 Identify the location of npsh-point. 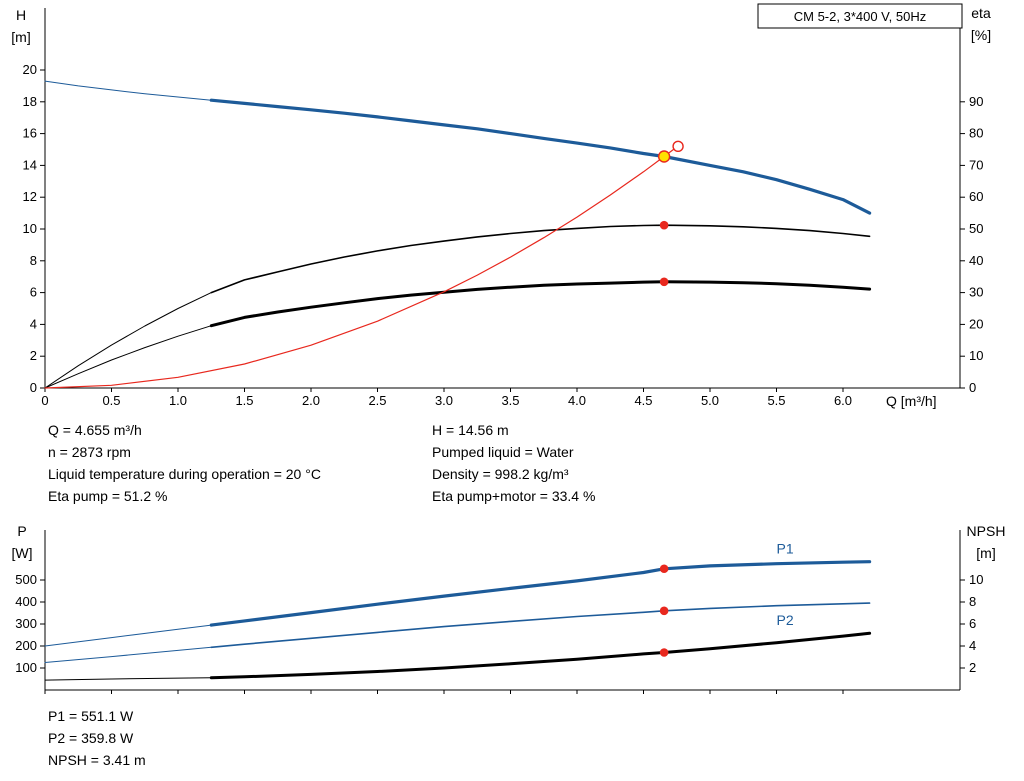
(664, 652).